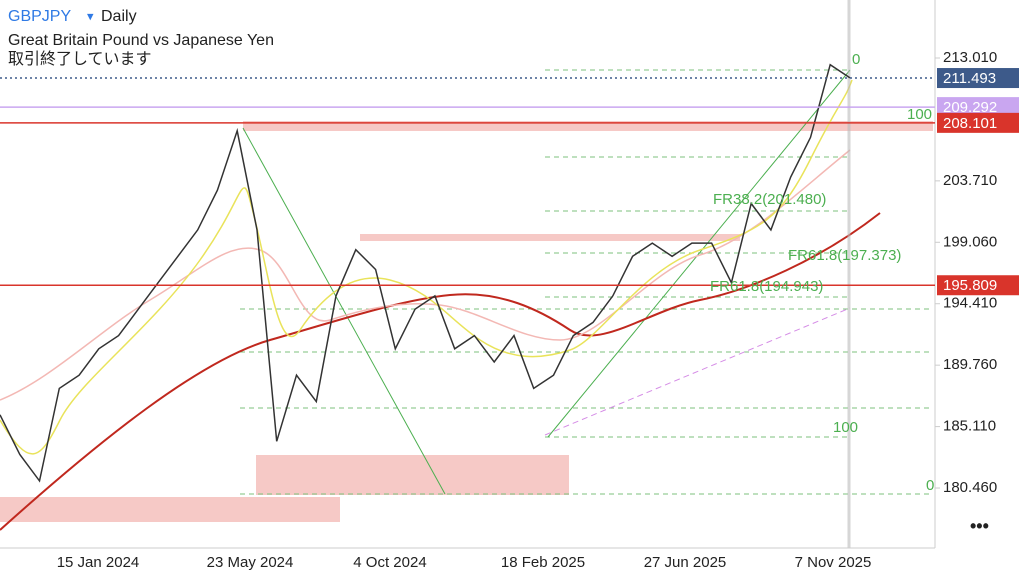 The width and height of the screenshot is (1024, 576). What do you see at coordinates (979, 526) in the screenshot?
I see `menu: •••` at bounding box center [979, 526].